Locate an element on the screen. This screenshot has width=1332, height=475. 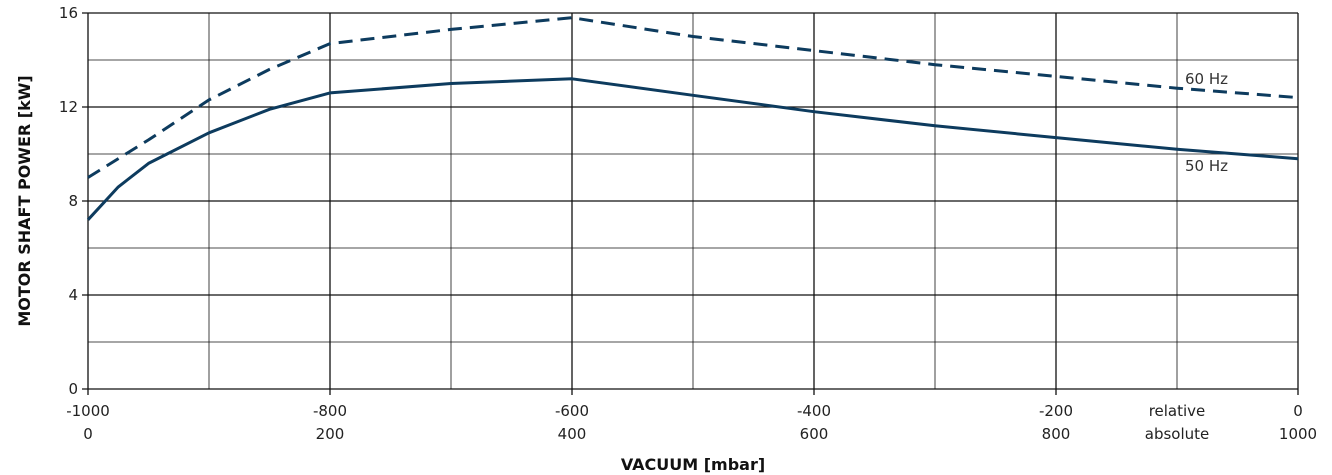
relative-scale-label: relative is located at coordinates (1177, 411).